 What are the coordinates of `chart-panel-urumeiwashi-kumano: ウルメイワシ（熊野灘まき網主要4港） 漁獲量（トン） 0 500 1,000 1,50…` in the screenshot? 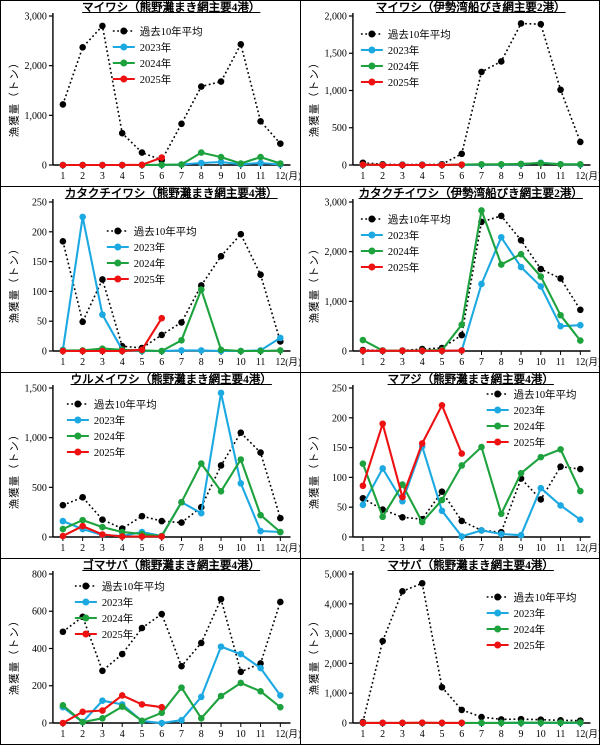 It's located at (150, 465).